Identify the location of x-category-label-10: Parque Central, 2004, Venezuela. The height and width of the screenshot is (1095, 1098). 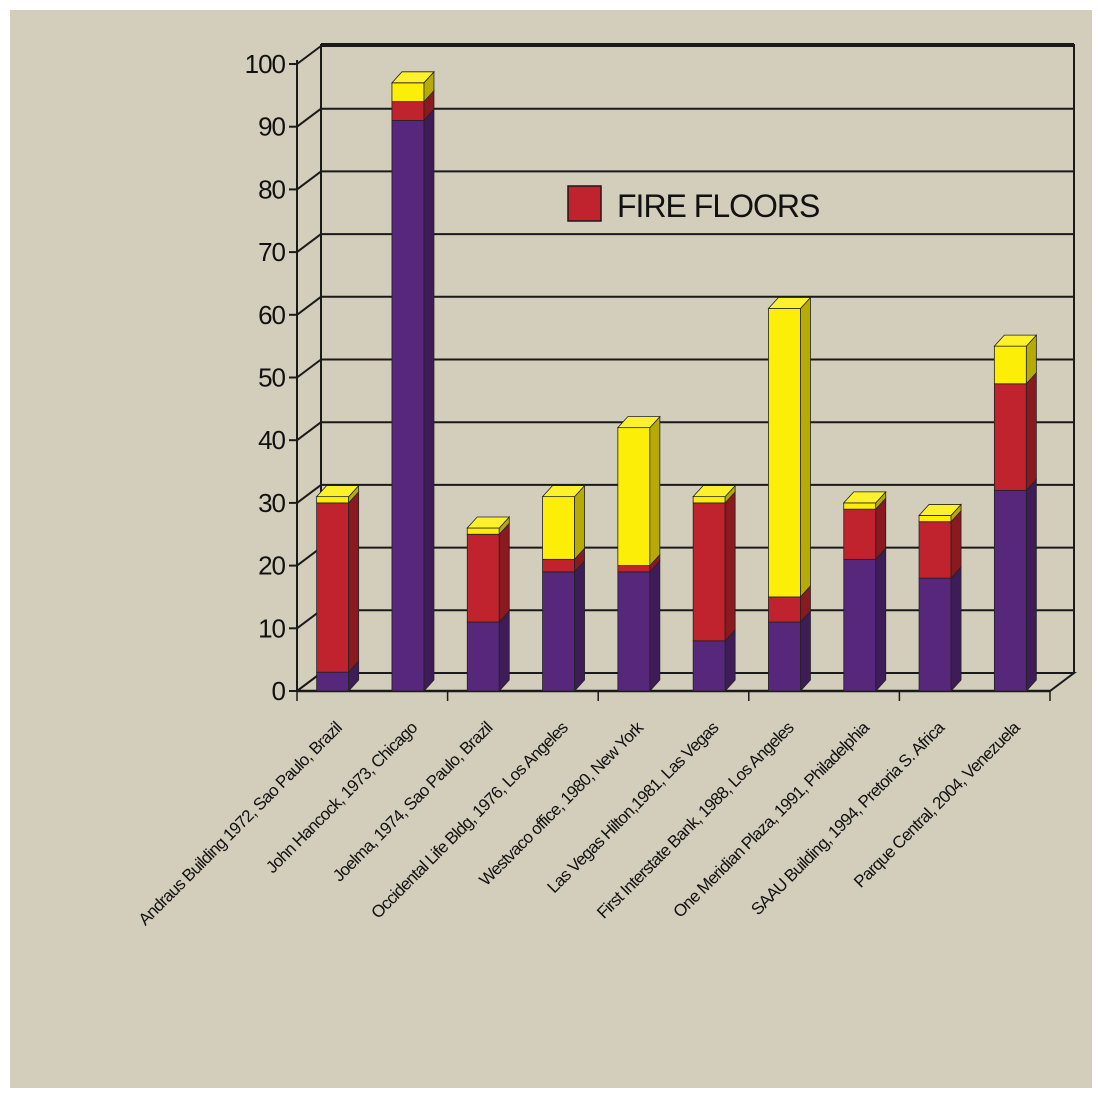
(937, 804).